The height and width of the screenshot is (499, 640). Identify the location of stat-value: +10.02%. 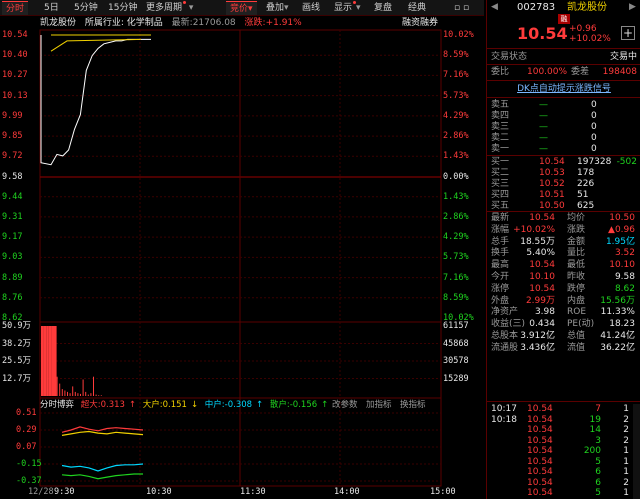
(534, 229).